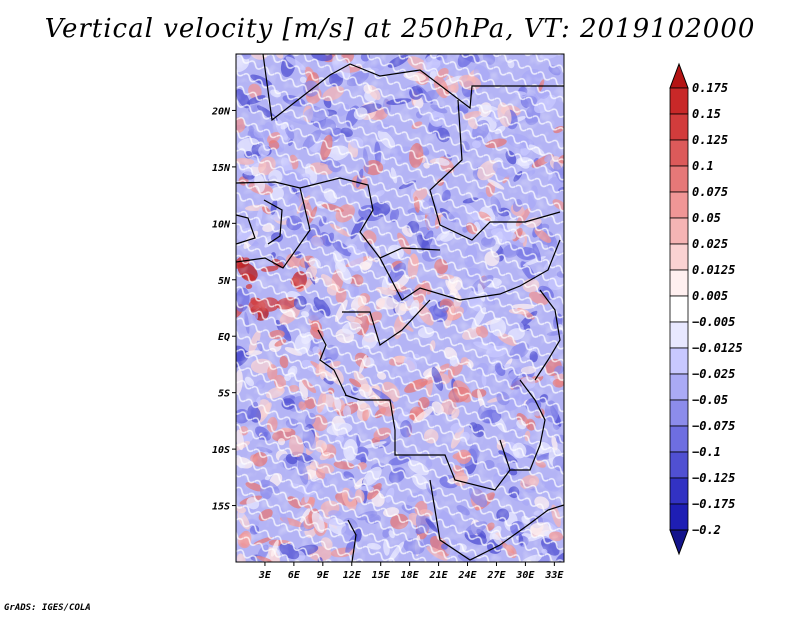 This screenshot has width=800, height=618. Describe the element at coordinates (221, 224) in the screenshot. I see `lat-label: 10N` at that location.